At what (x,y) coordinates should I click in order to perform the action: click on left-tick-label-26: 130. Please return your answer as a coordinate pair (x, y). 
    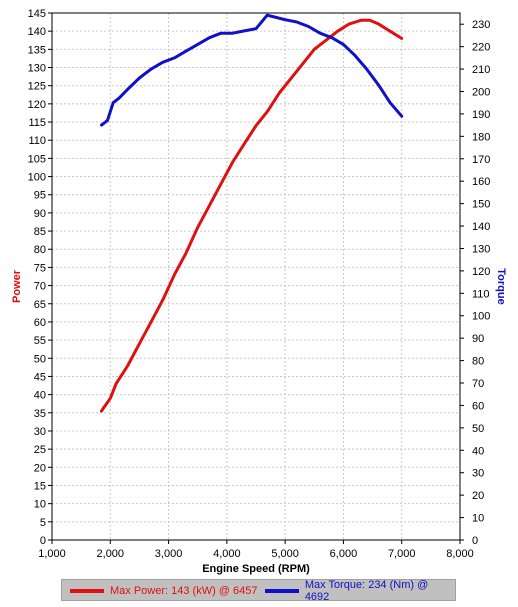
    Looking at the image, I should click on (37, 69).